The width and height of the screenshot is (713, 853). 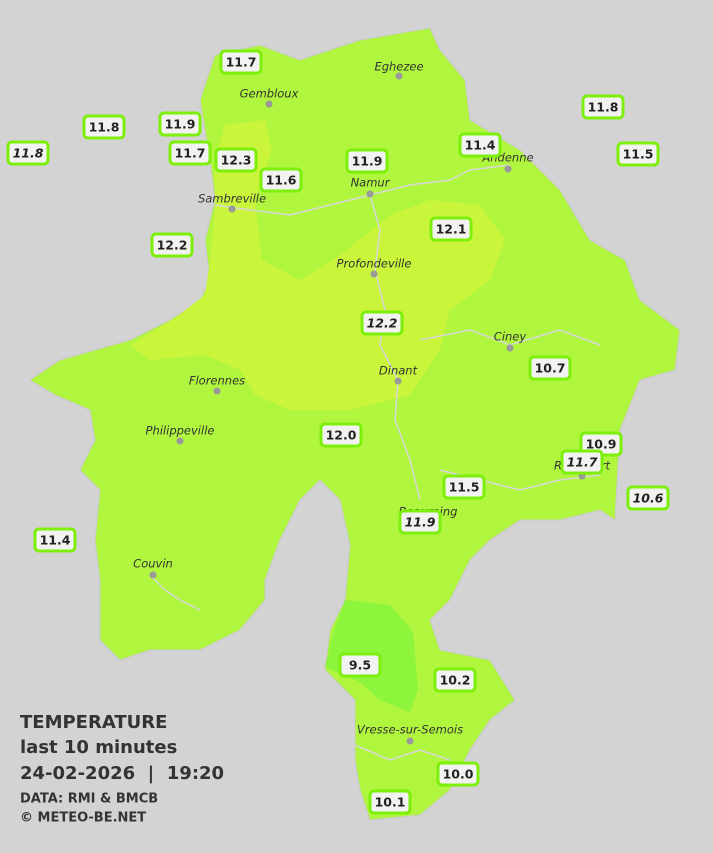 I want to click on station-value: 10.9, so click(x=601, y=444).